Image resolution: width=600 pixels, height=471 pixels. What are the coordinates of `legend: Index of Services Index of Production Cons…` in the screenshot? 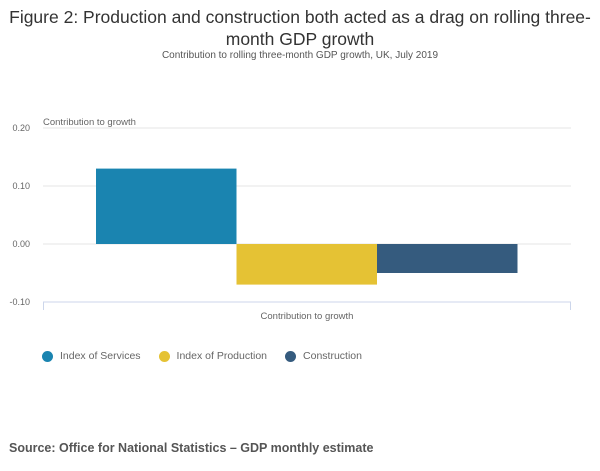 It's located at (202, 356).